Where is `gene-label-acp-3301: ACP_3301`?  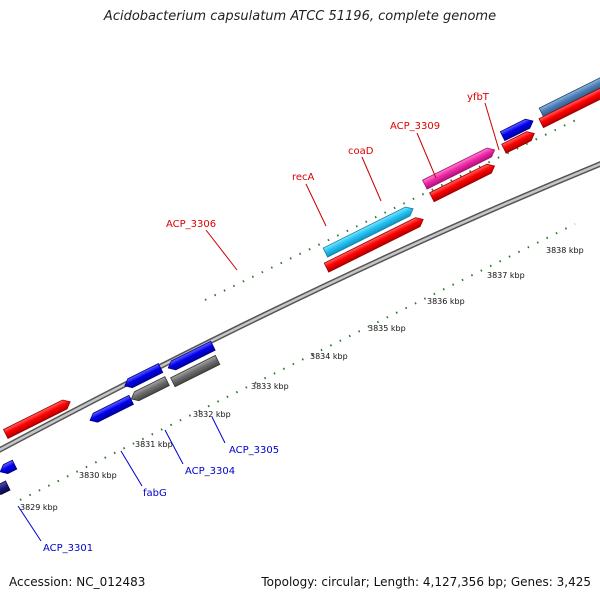
gene-label-acp-3301: ACP_3301 is located at coordinates (68, 548).